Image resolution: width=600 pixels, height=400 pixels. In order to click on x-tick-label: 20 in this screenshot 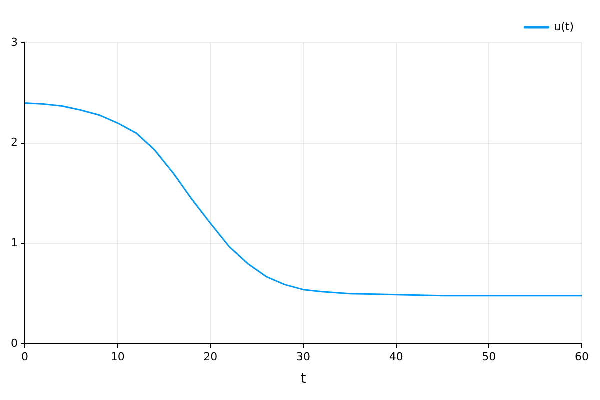, I will do `click(211, 357)`.